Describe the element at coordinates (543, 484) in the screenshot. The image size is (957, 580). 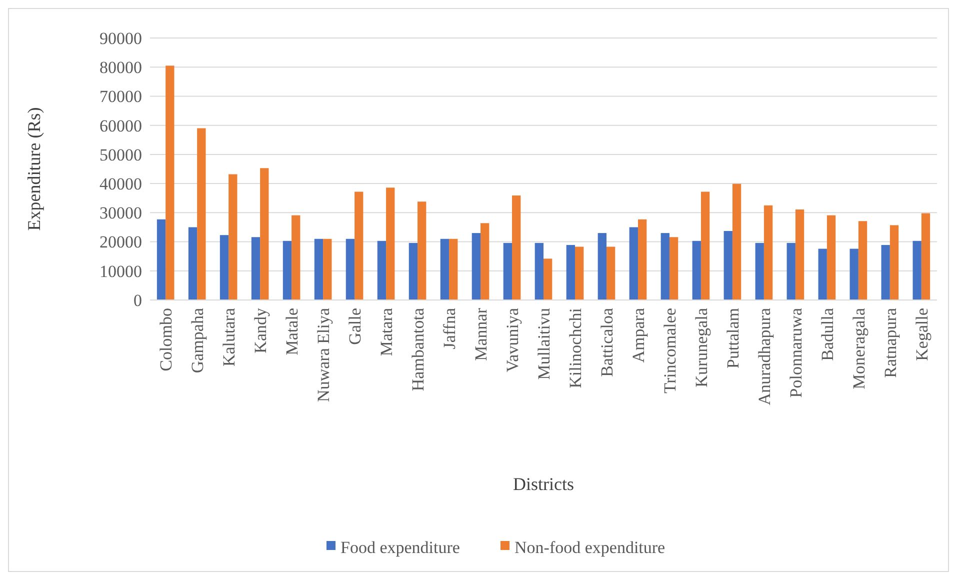
I see `x-axis-title: Districts` at that location.